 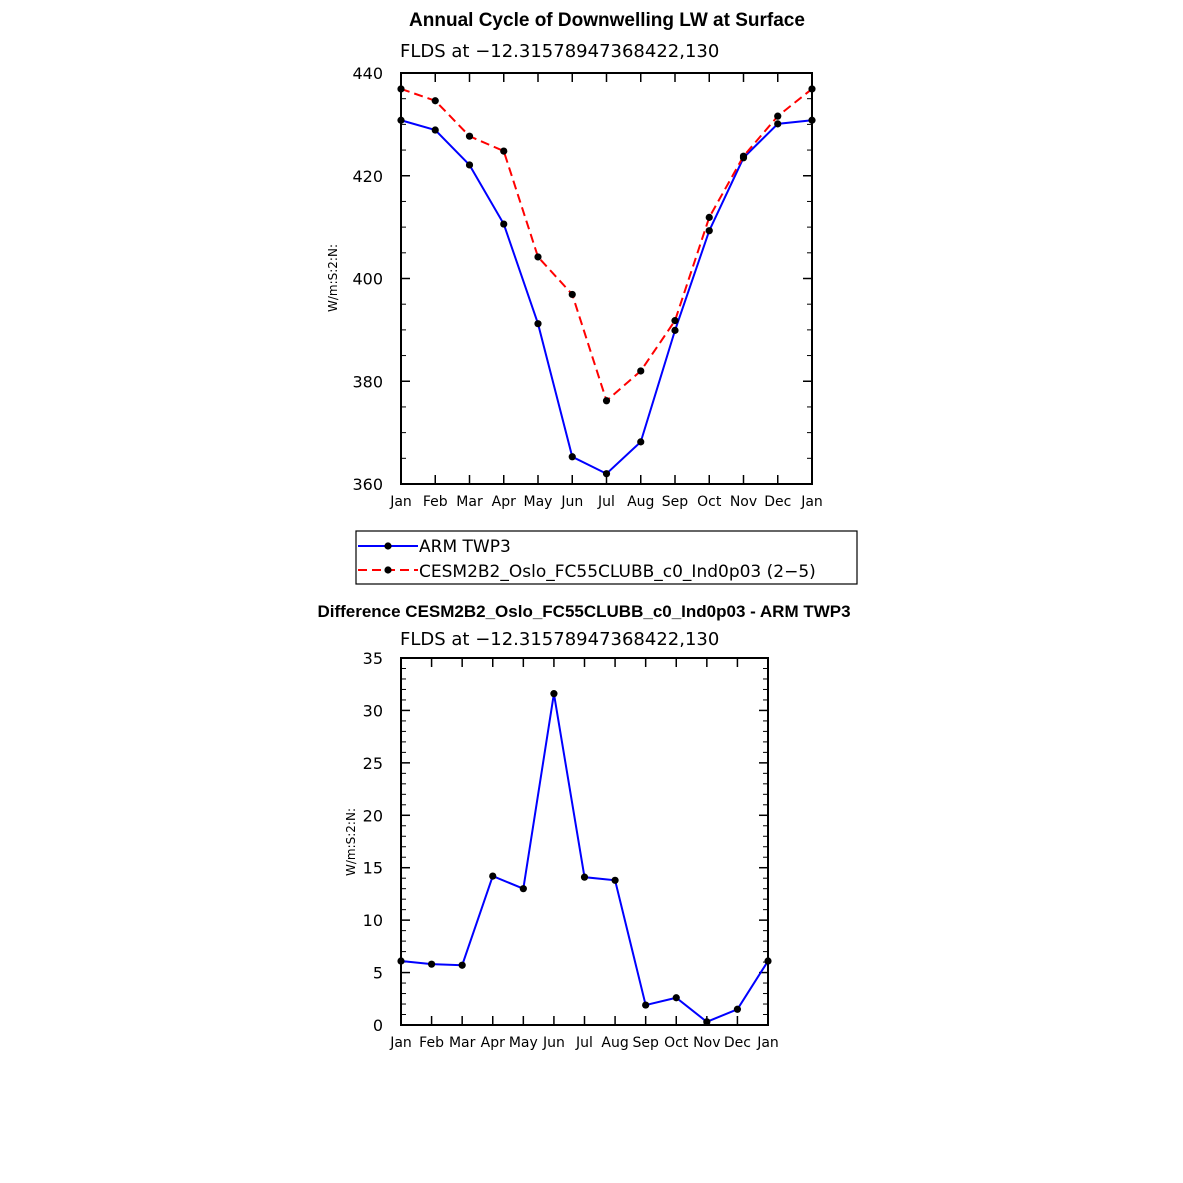 I want to click on top-y-tick-labels: 360 380 400 420 440, so click(x=367, y=279).